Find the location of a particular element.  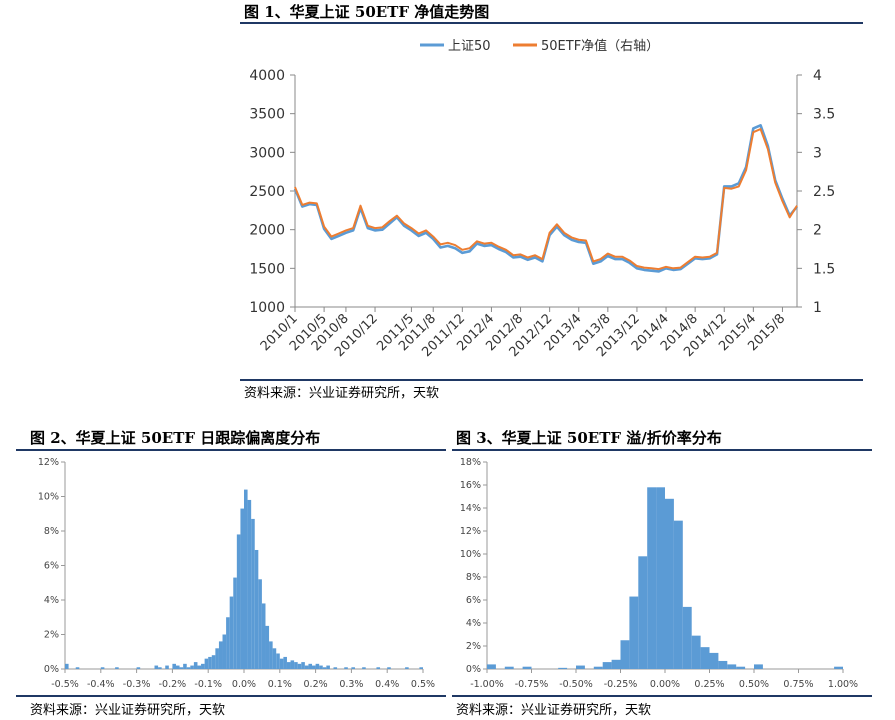

figure3-title: 图 3、华夏上证 50ETF 溢/折价率分布 is located at coordinates (589, 438).